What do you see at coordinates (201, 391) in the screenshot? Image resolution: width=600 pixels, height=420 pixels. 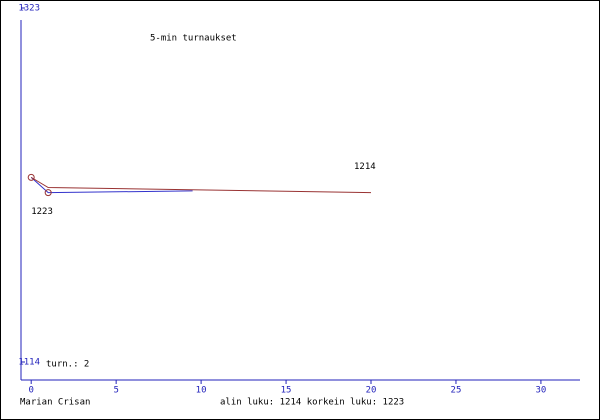 I see `x-tick-label: 10` at bounding box center [201, 391].